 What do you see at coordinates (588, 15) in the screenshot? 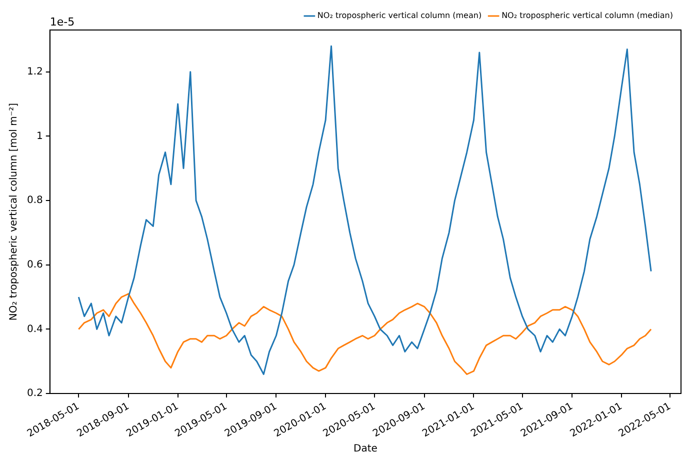
I see `legend-label: NO₂ tropospheric vertical column (median)` at bounding box center [588, 15].